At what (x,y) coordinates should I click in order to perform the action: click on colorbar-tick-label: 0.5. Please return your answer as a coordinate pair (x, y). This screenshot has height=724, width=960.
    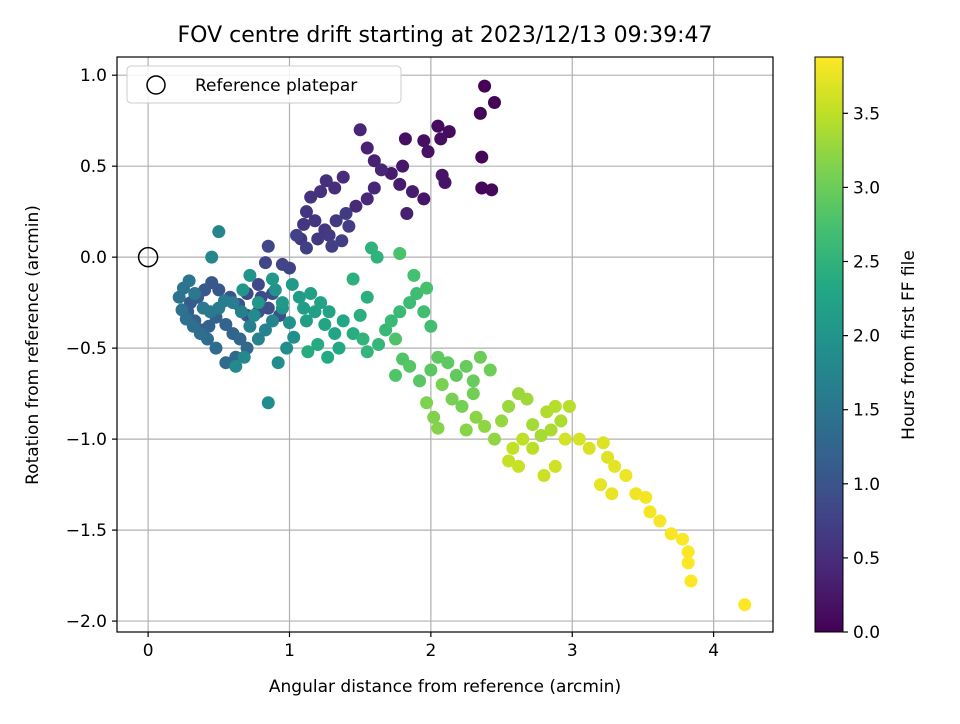
    Looking at the image, I should click on (866, 559).